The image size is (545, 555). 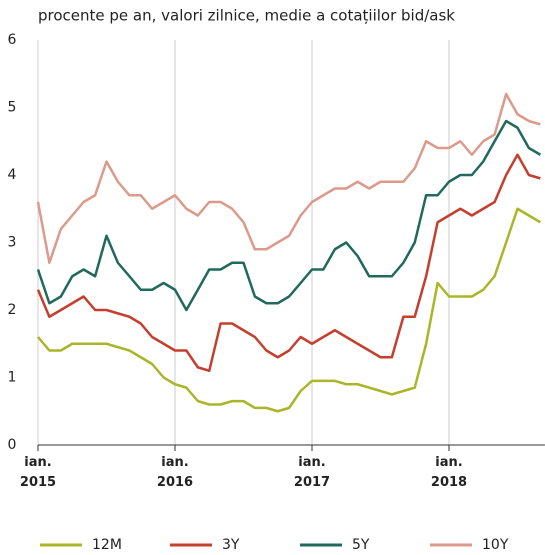 I want to click on legend-label: 10Y, so click(x=495, y=545).